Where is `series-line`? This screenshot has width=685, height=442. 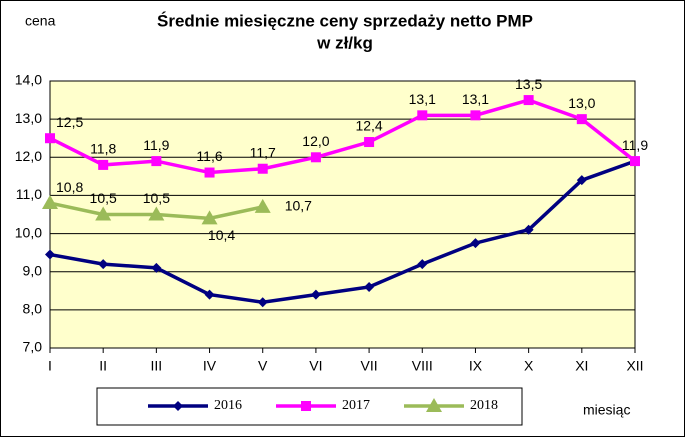
series-line is located at coordinates (343, 136).